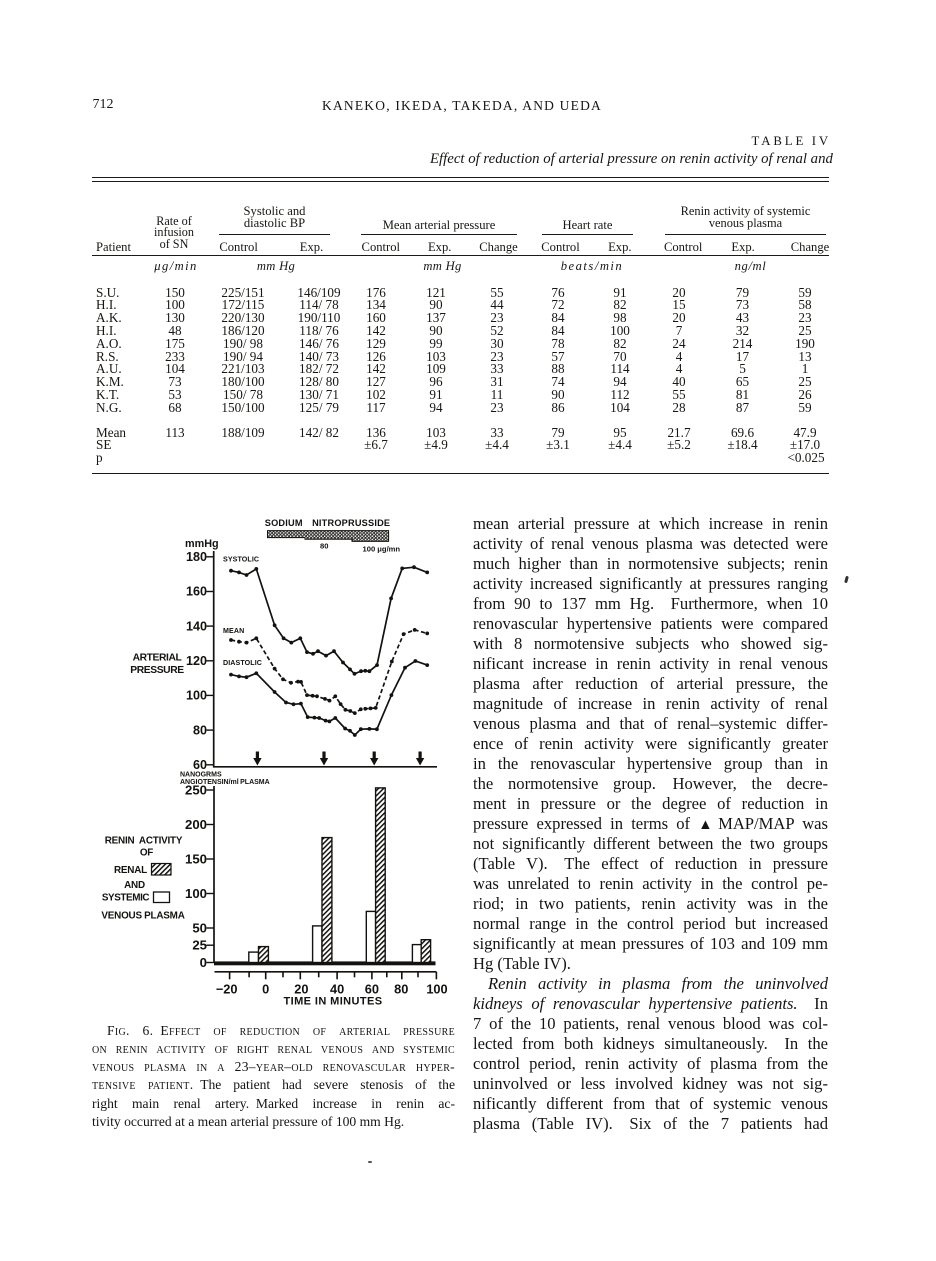  I want to click on svg-text: SYSTOLIC, so click(241, 560).